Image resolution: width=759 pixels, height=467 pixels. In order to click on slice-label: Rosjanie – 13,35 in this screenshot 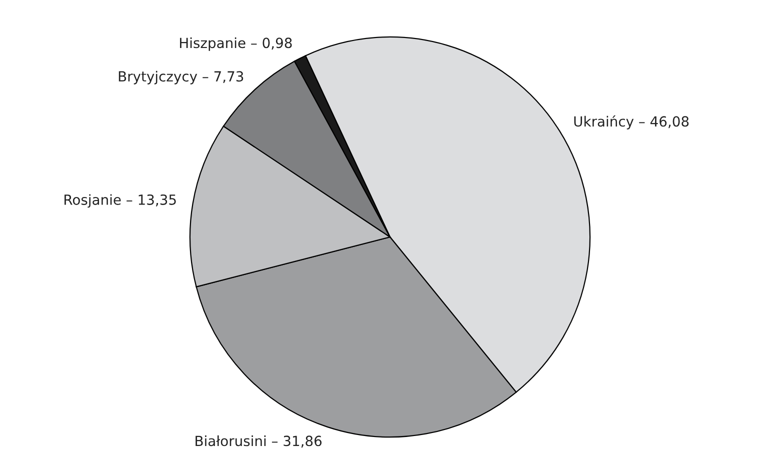, I will do `click(120, 201)`.